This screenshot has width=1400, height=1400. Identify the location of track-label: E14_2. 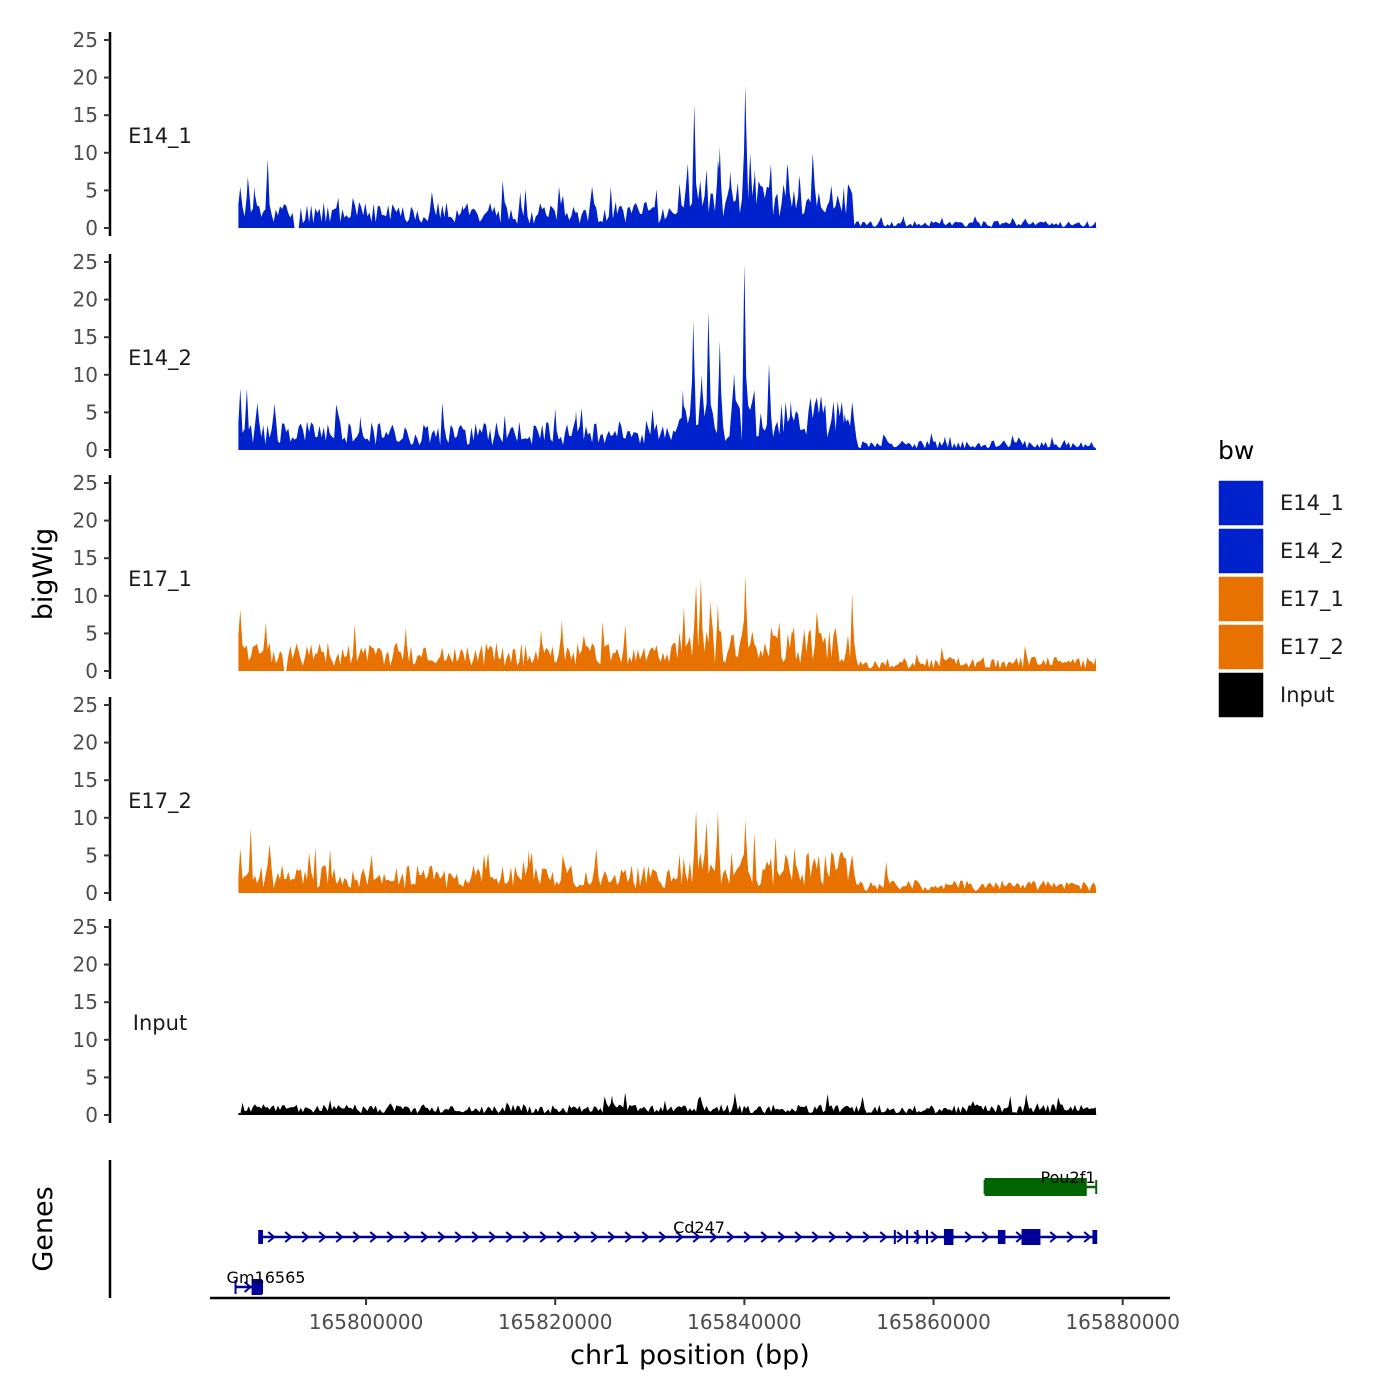
(160, 358).